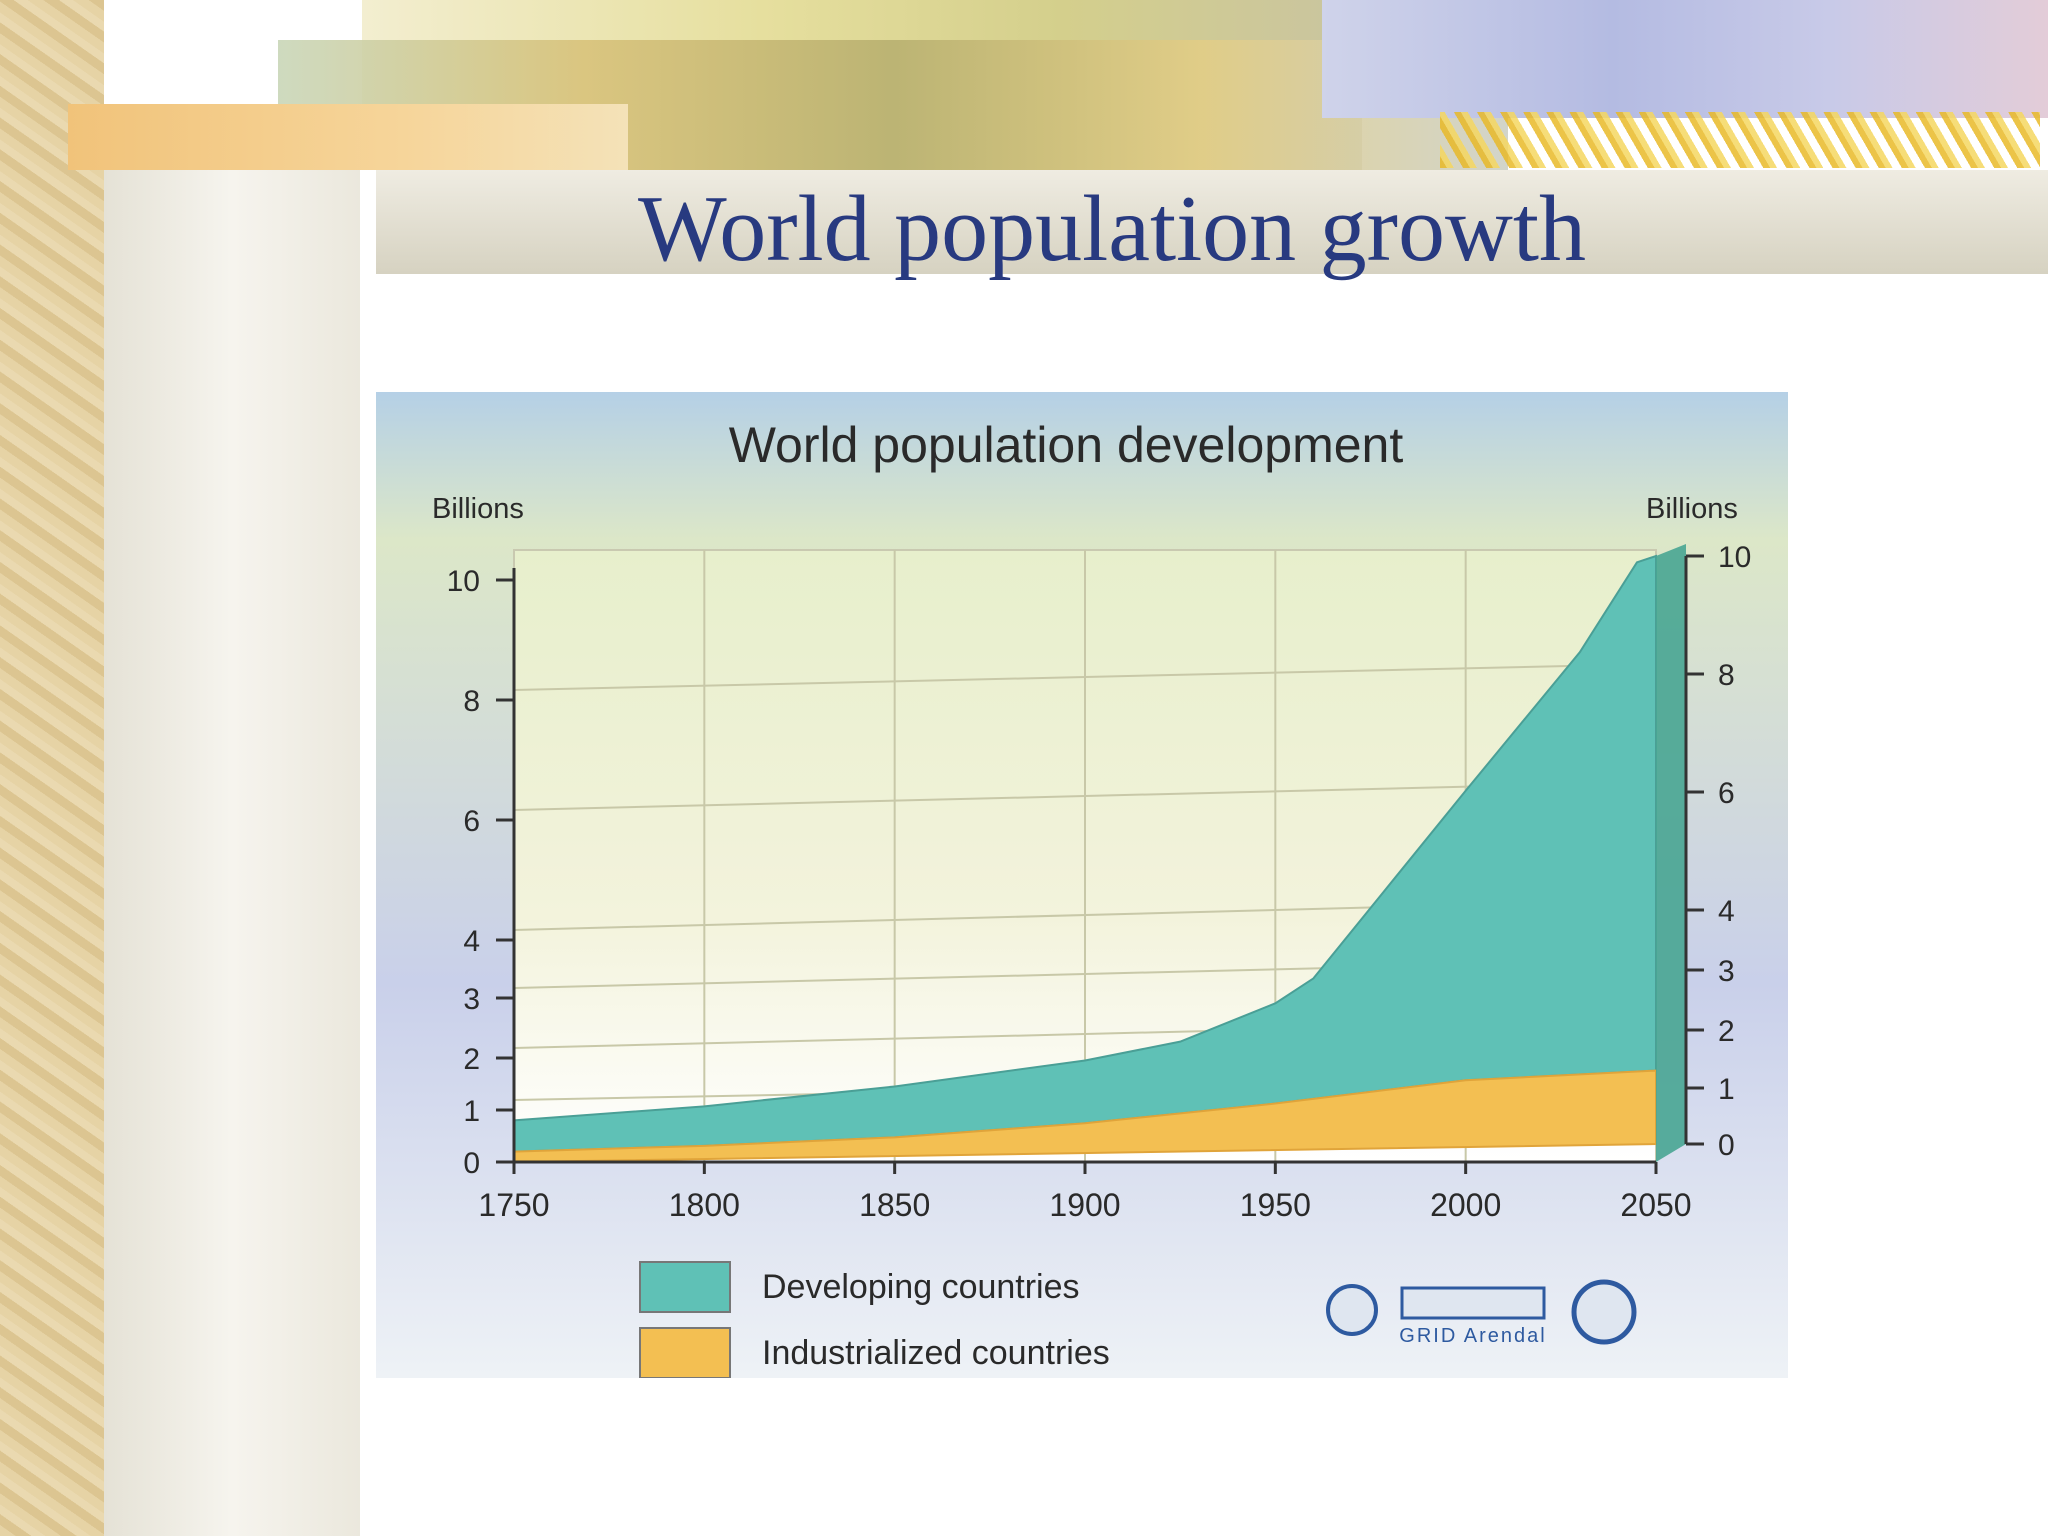 This screenshot has height=1536, width=2048. I want to click on x-tick-label: 2050, so click(1655, 1205).